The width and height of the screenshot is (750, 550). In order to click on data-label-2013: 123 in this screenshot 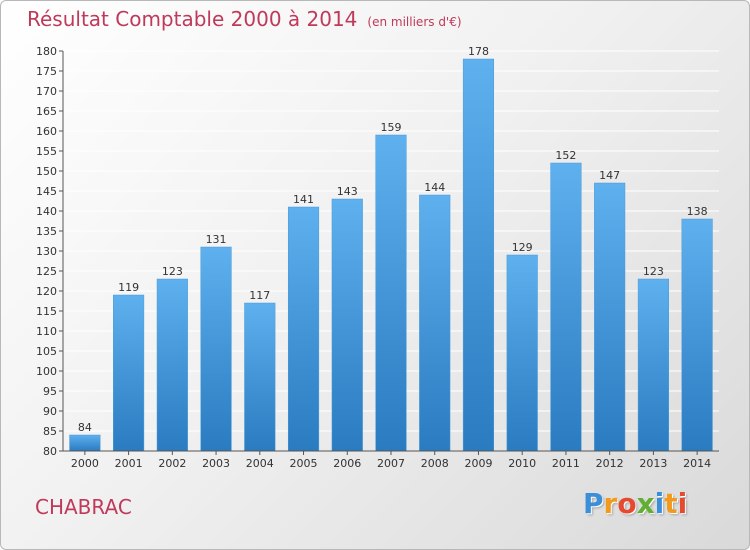, I will do `click(653, 271)`.